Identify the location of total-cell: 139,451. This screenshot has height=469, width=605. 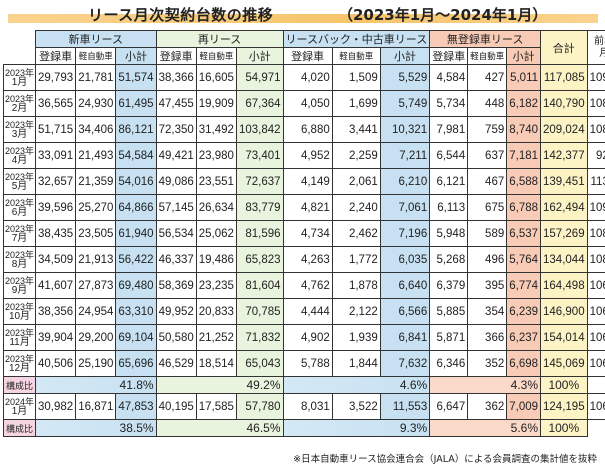
(564, 181).